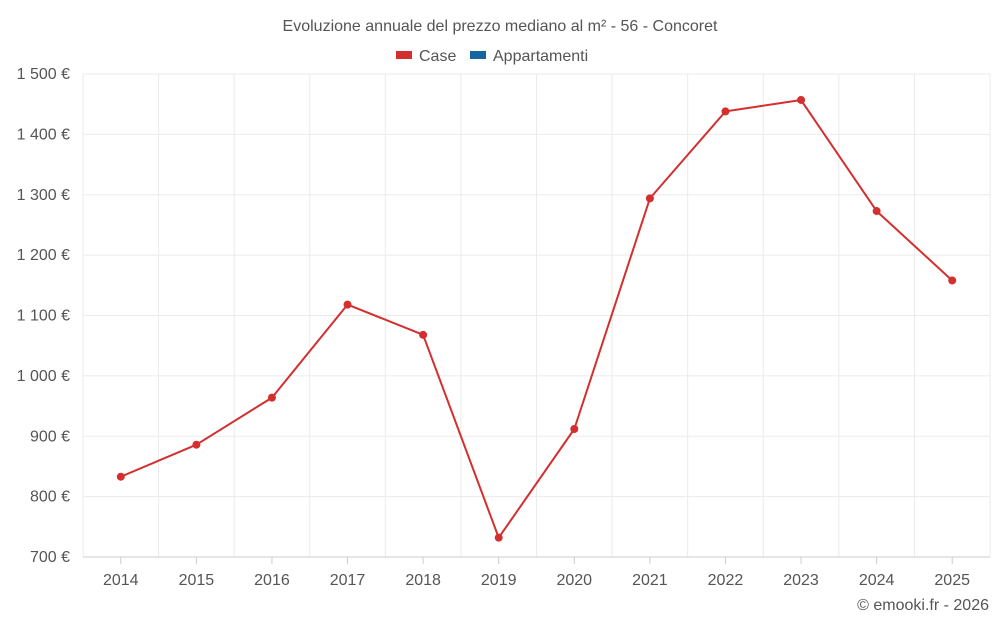 The height and width of the screenshot is (630, 1000). I want to click on y-tick-label: 1 000 €, so click(43, 376).